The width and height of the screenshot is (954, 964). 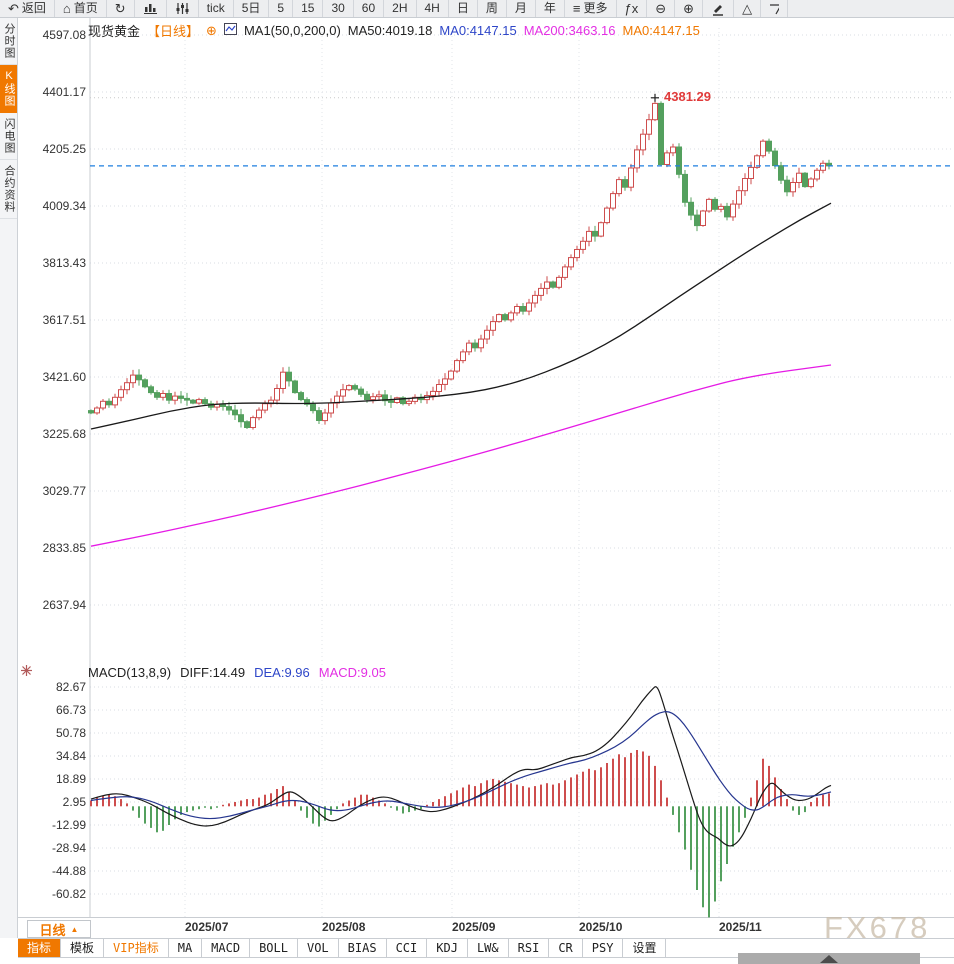 I want to click on indicator-tab-MACD: MACD, so click(x=226, y=948).